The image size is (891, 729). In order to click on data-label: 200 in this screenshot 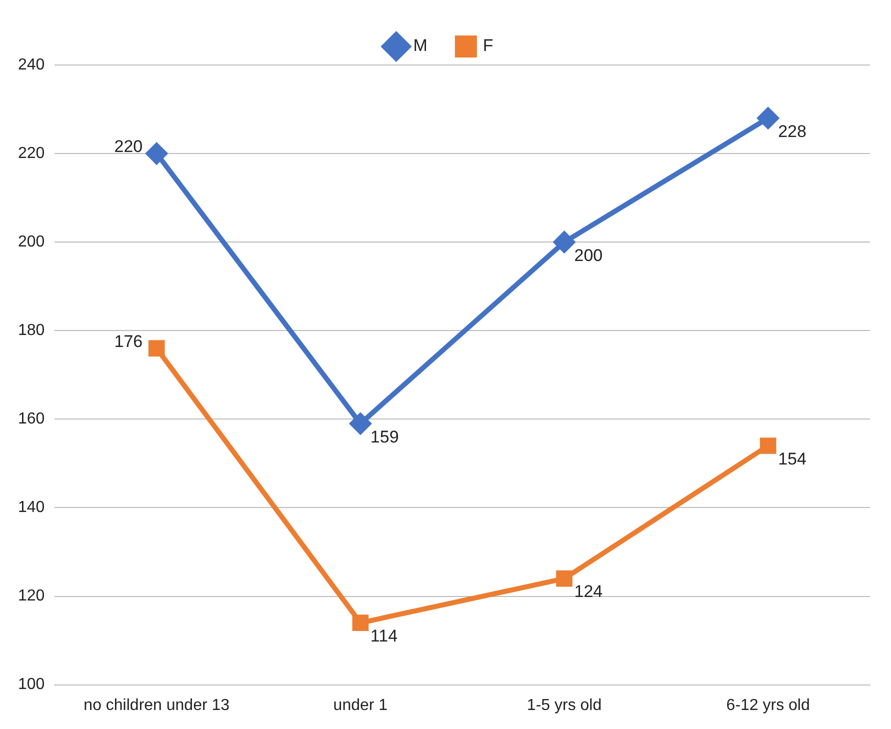, I will do `click(588, 255)`.